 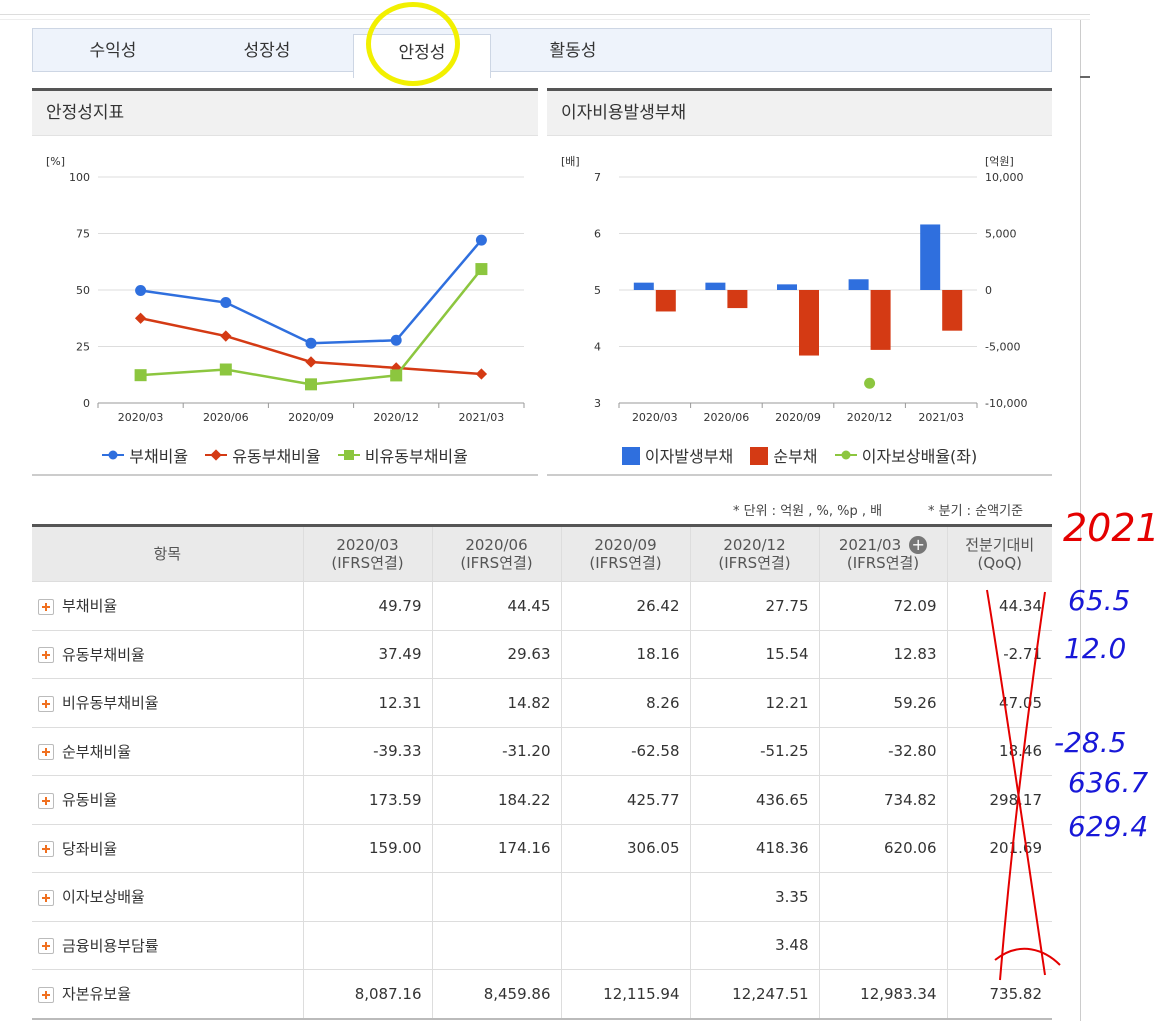 I want to click on table-cell: 735.82, so click(x=999, y=994).